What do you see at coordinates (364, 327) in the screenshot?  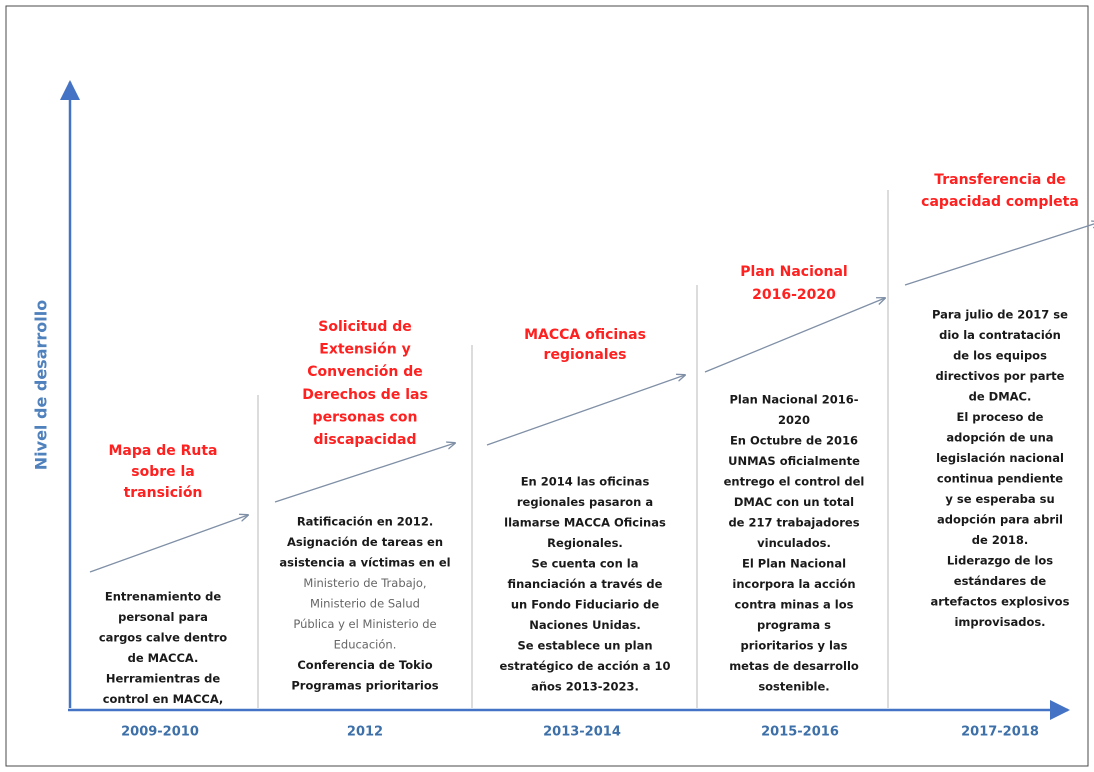 I see `stage-title: Solicitud de` at bounding box center [364, 327].